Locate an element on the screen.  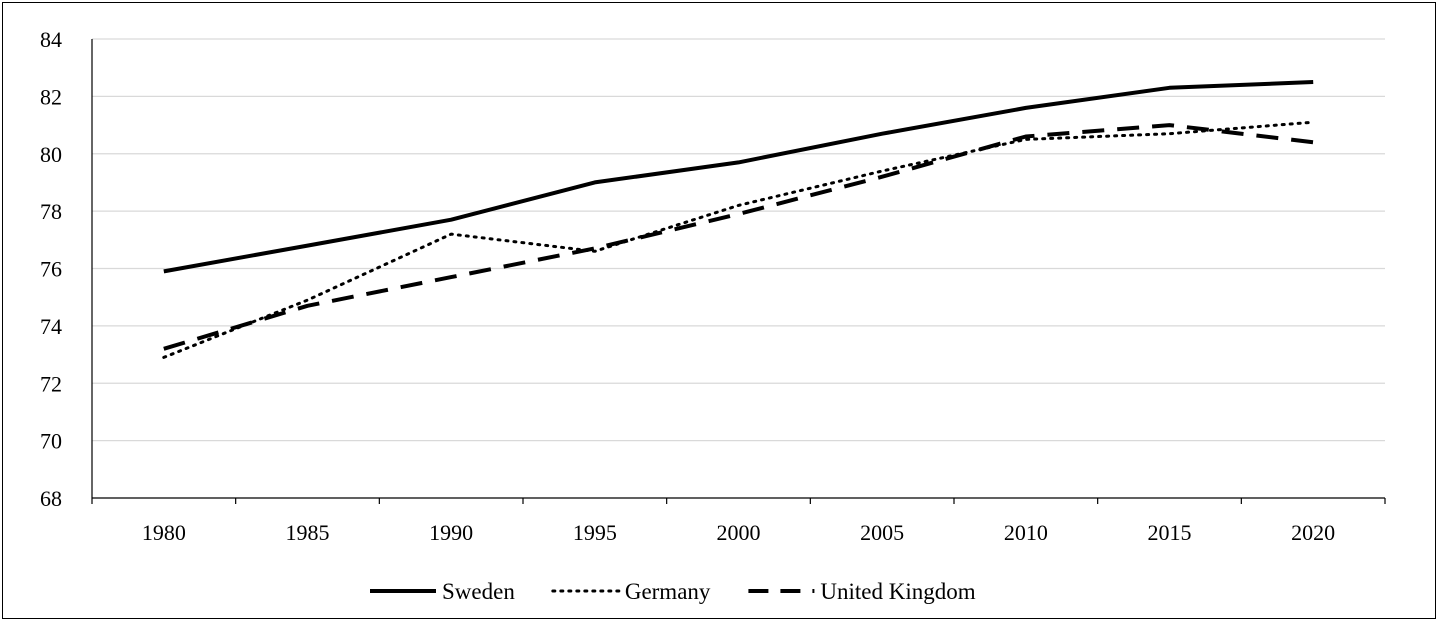
x-tick-label: 2020 is located at coordinates (1313, 532).